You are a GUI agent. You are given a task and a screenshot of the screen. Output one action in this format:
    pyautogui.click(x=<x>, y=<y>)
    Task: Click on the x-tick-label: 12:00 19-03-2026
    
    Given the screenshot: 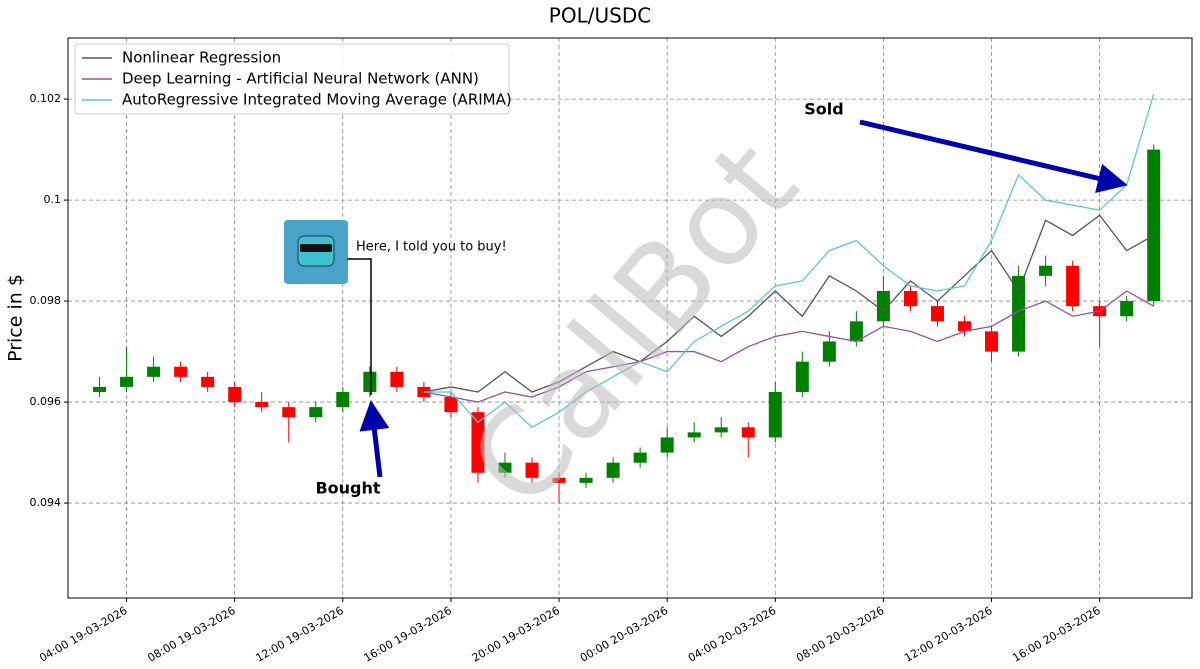 What is the action you would take?
    pyautogui.click(x=299, y=634)
    